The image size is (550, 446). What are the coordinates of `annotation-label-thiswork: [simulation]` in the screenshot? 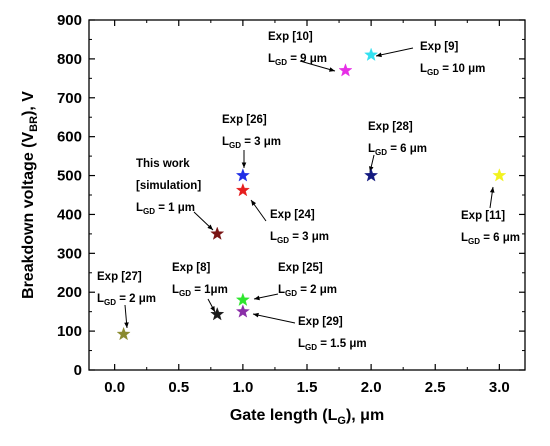 It's located at (168, 186).